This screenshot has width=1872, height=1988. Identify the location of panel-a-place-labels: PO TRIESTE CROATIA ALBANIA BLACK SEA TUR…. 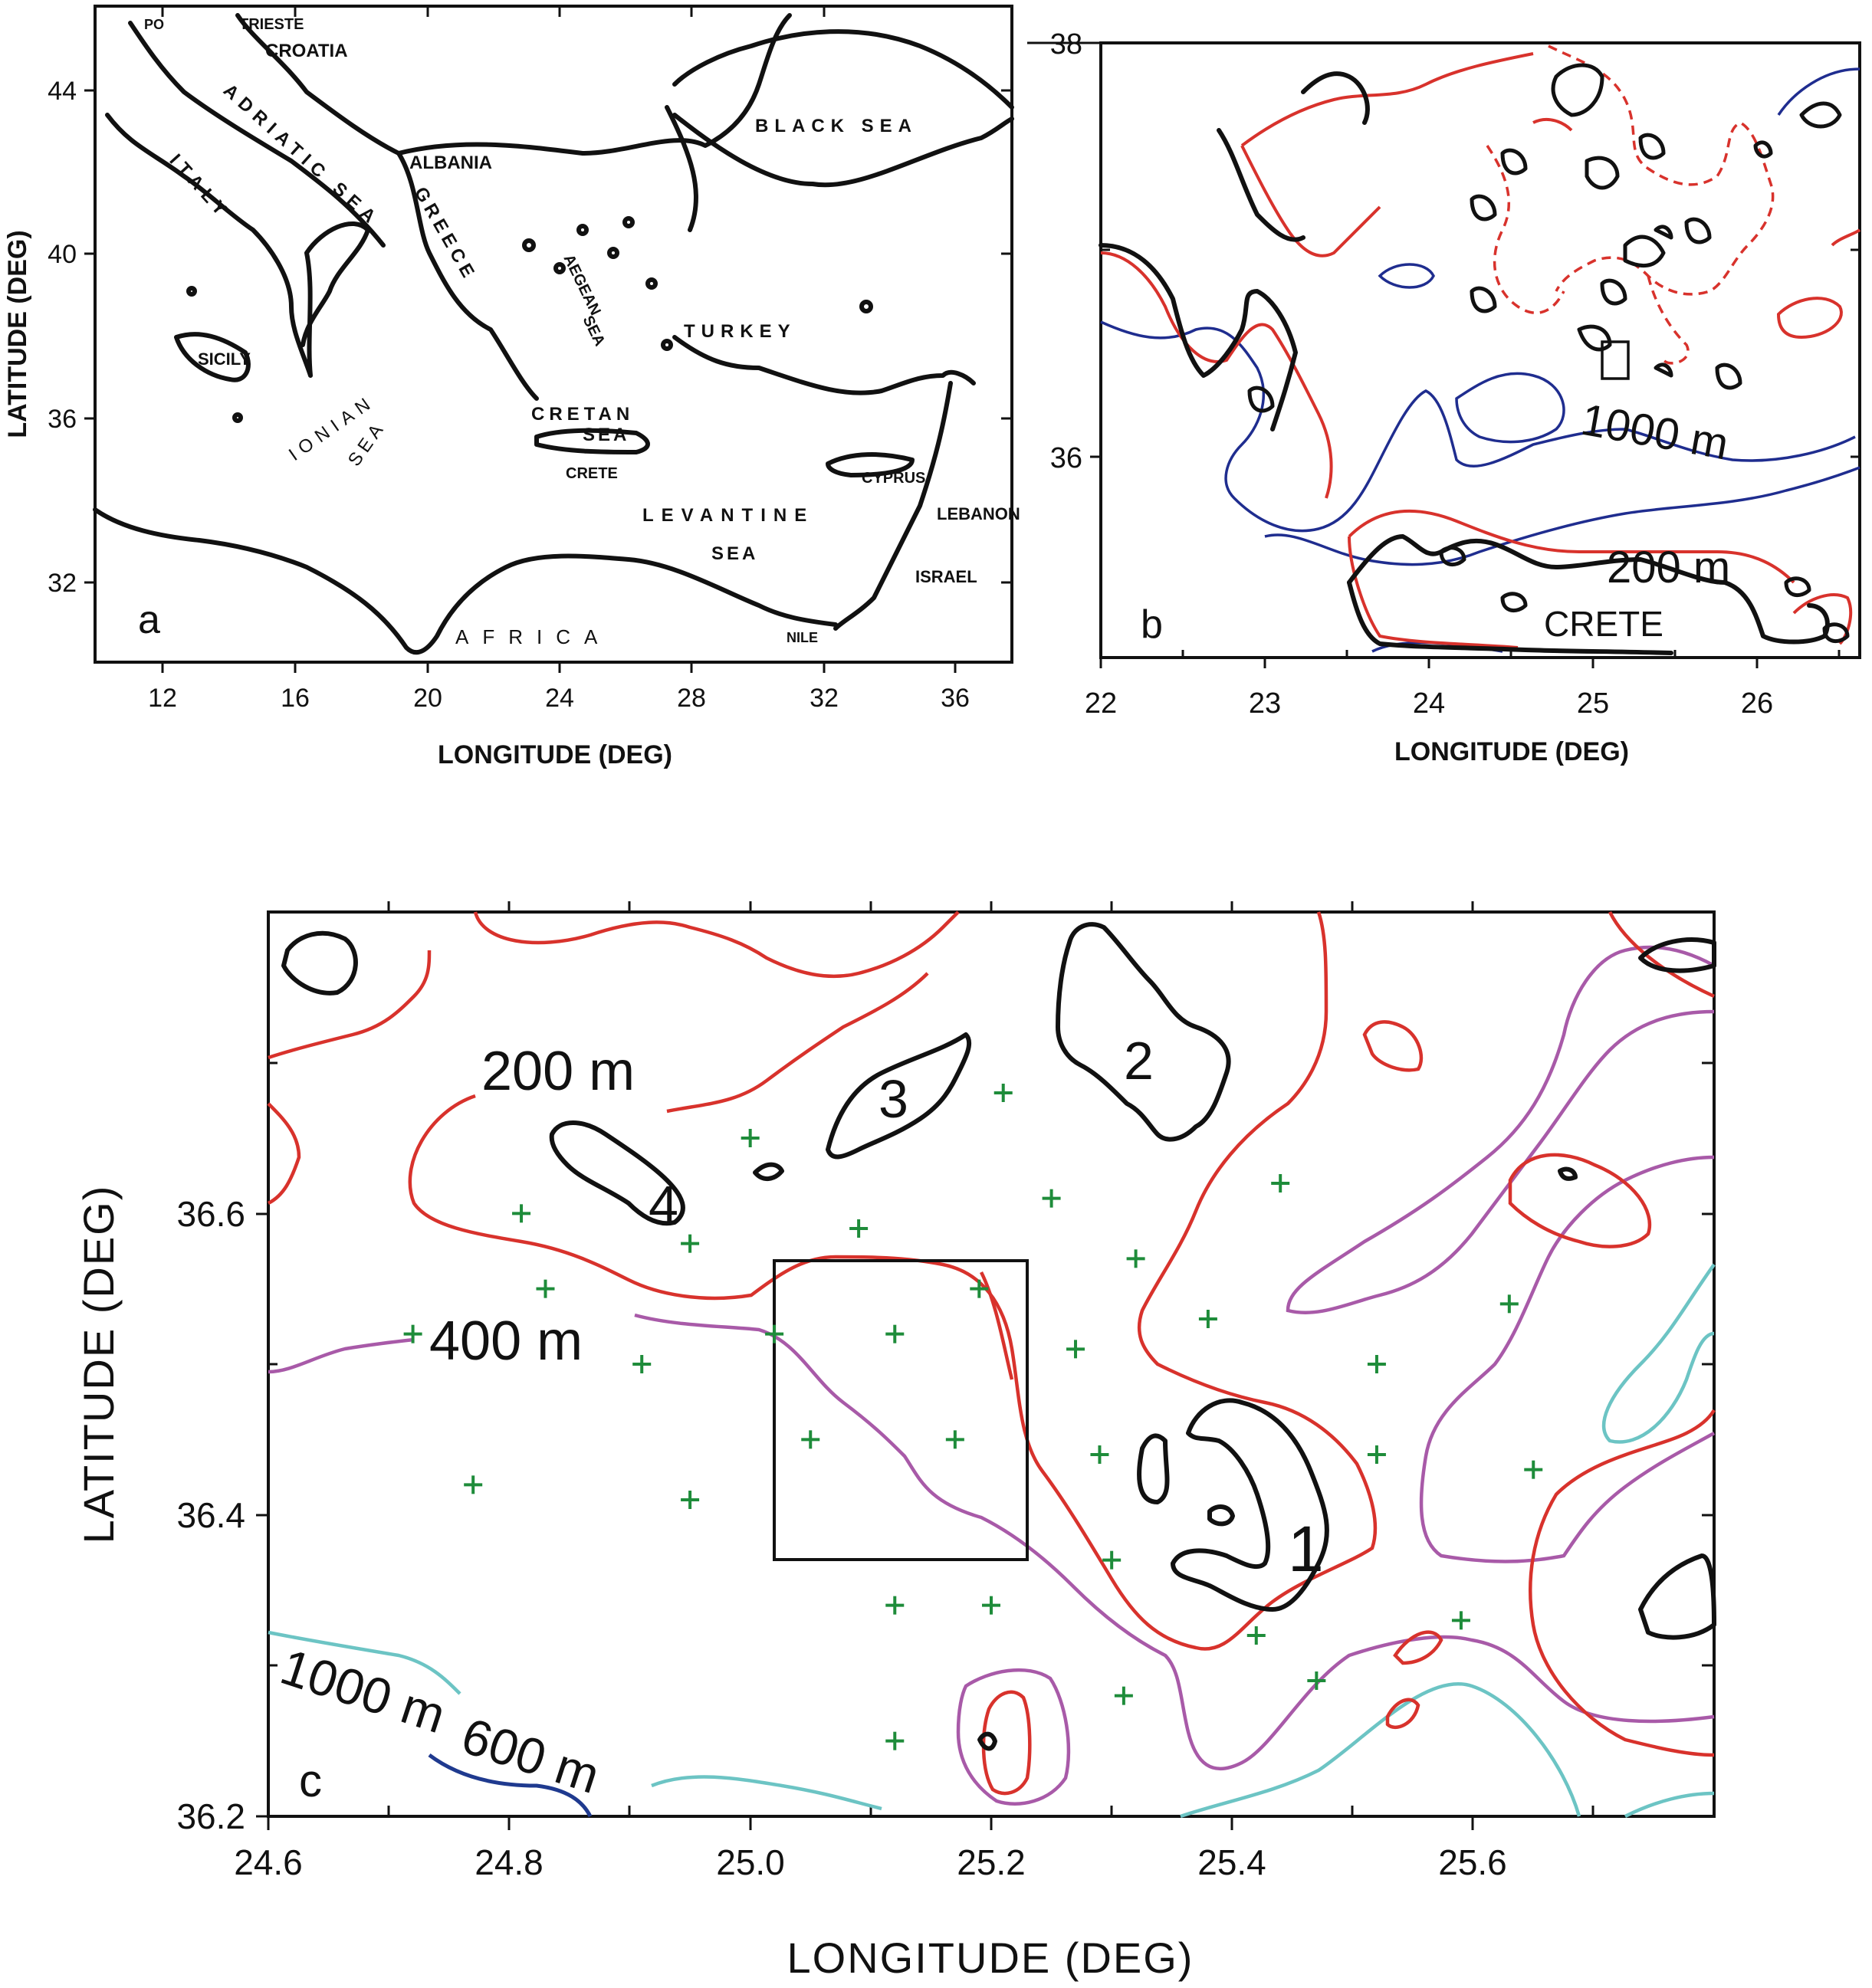
(582, 332).